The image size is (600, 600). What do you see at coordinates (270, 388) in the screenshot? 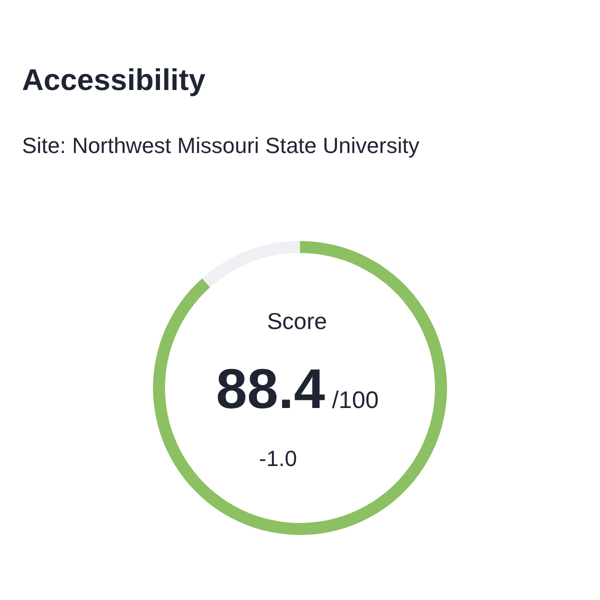
I see `data-label: 88.4` at bounding box center [270, 388].